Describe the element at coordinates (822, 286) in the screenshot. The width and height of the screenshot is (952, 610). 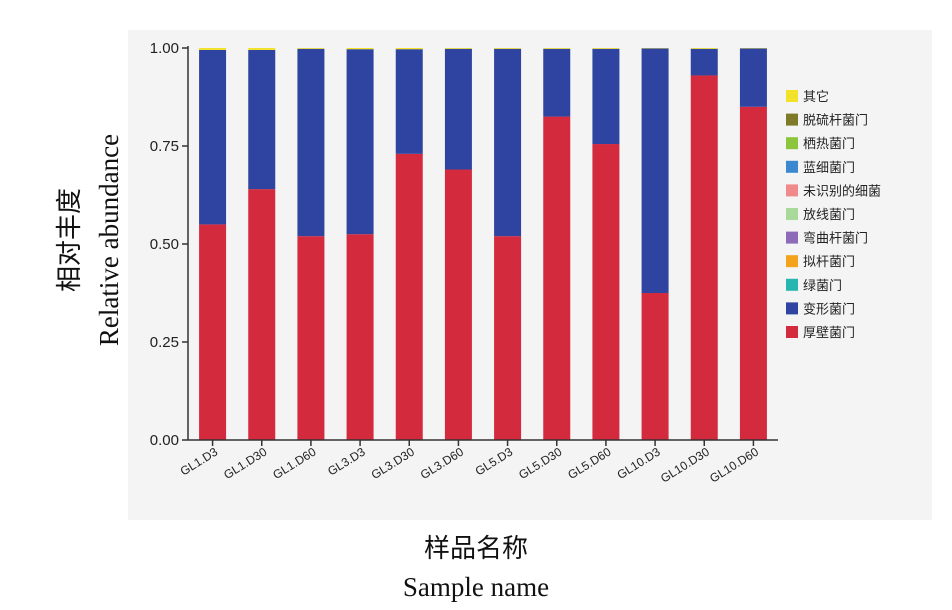
I see `legend-label: 绿菌门` at that location.